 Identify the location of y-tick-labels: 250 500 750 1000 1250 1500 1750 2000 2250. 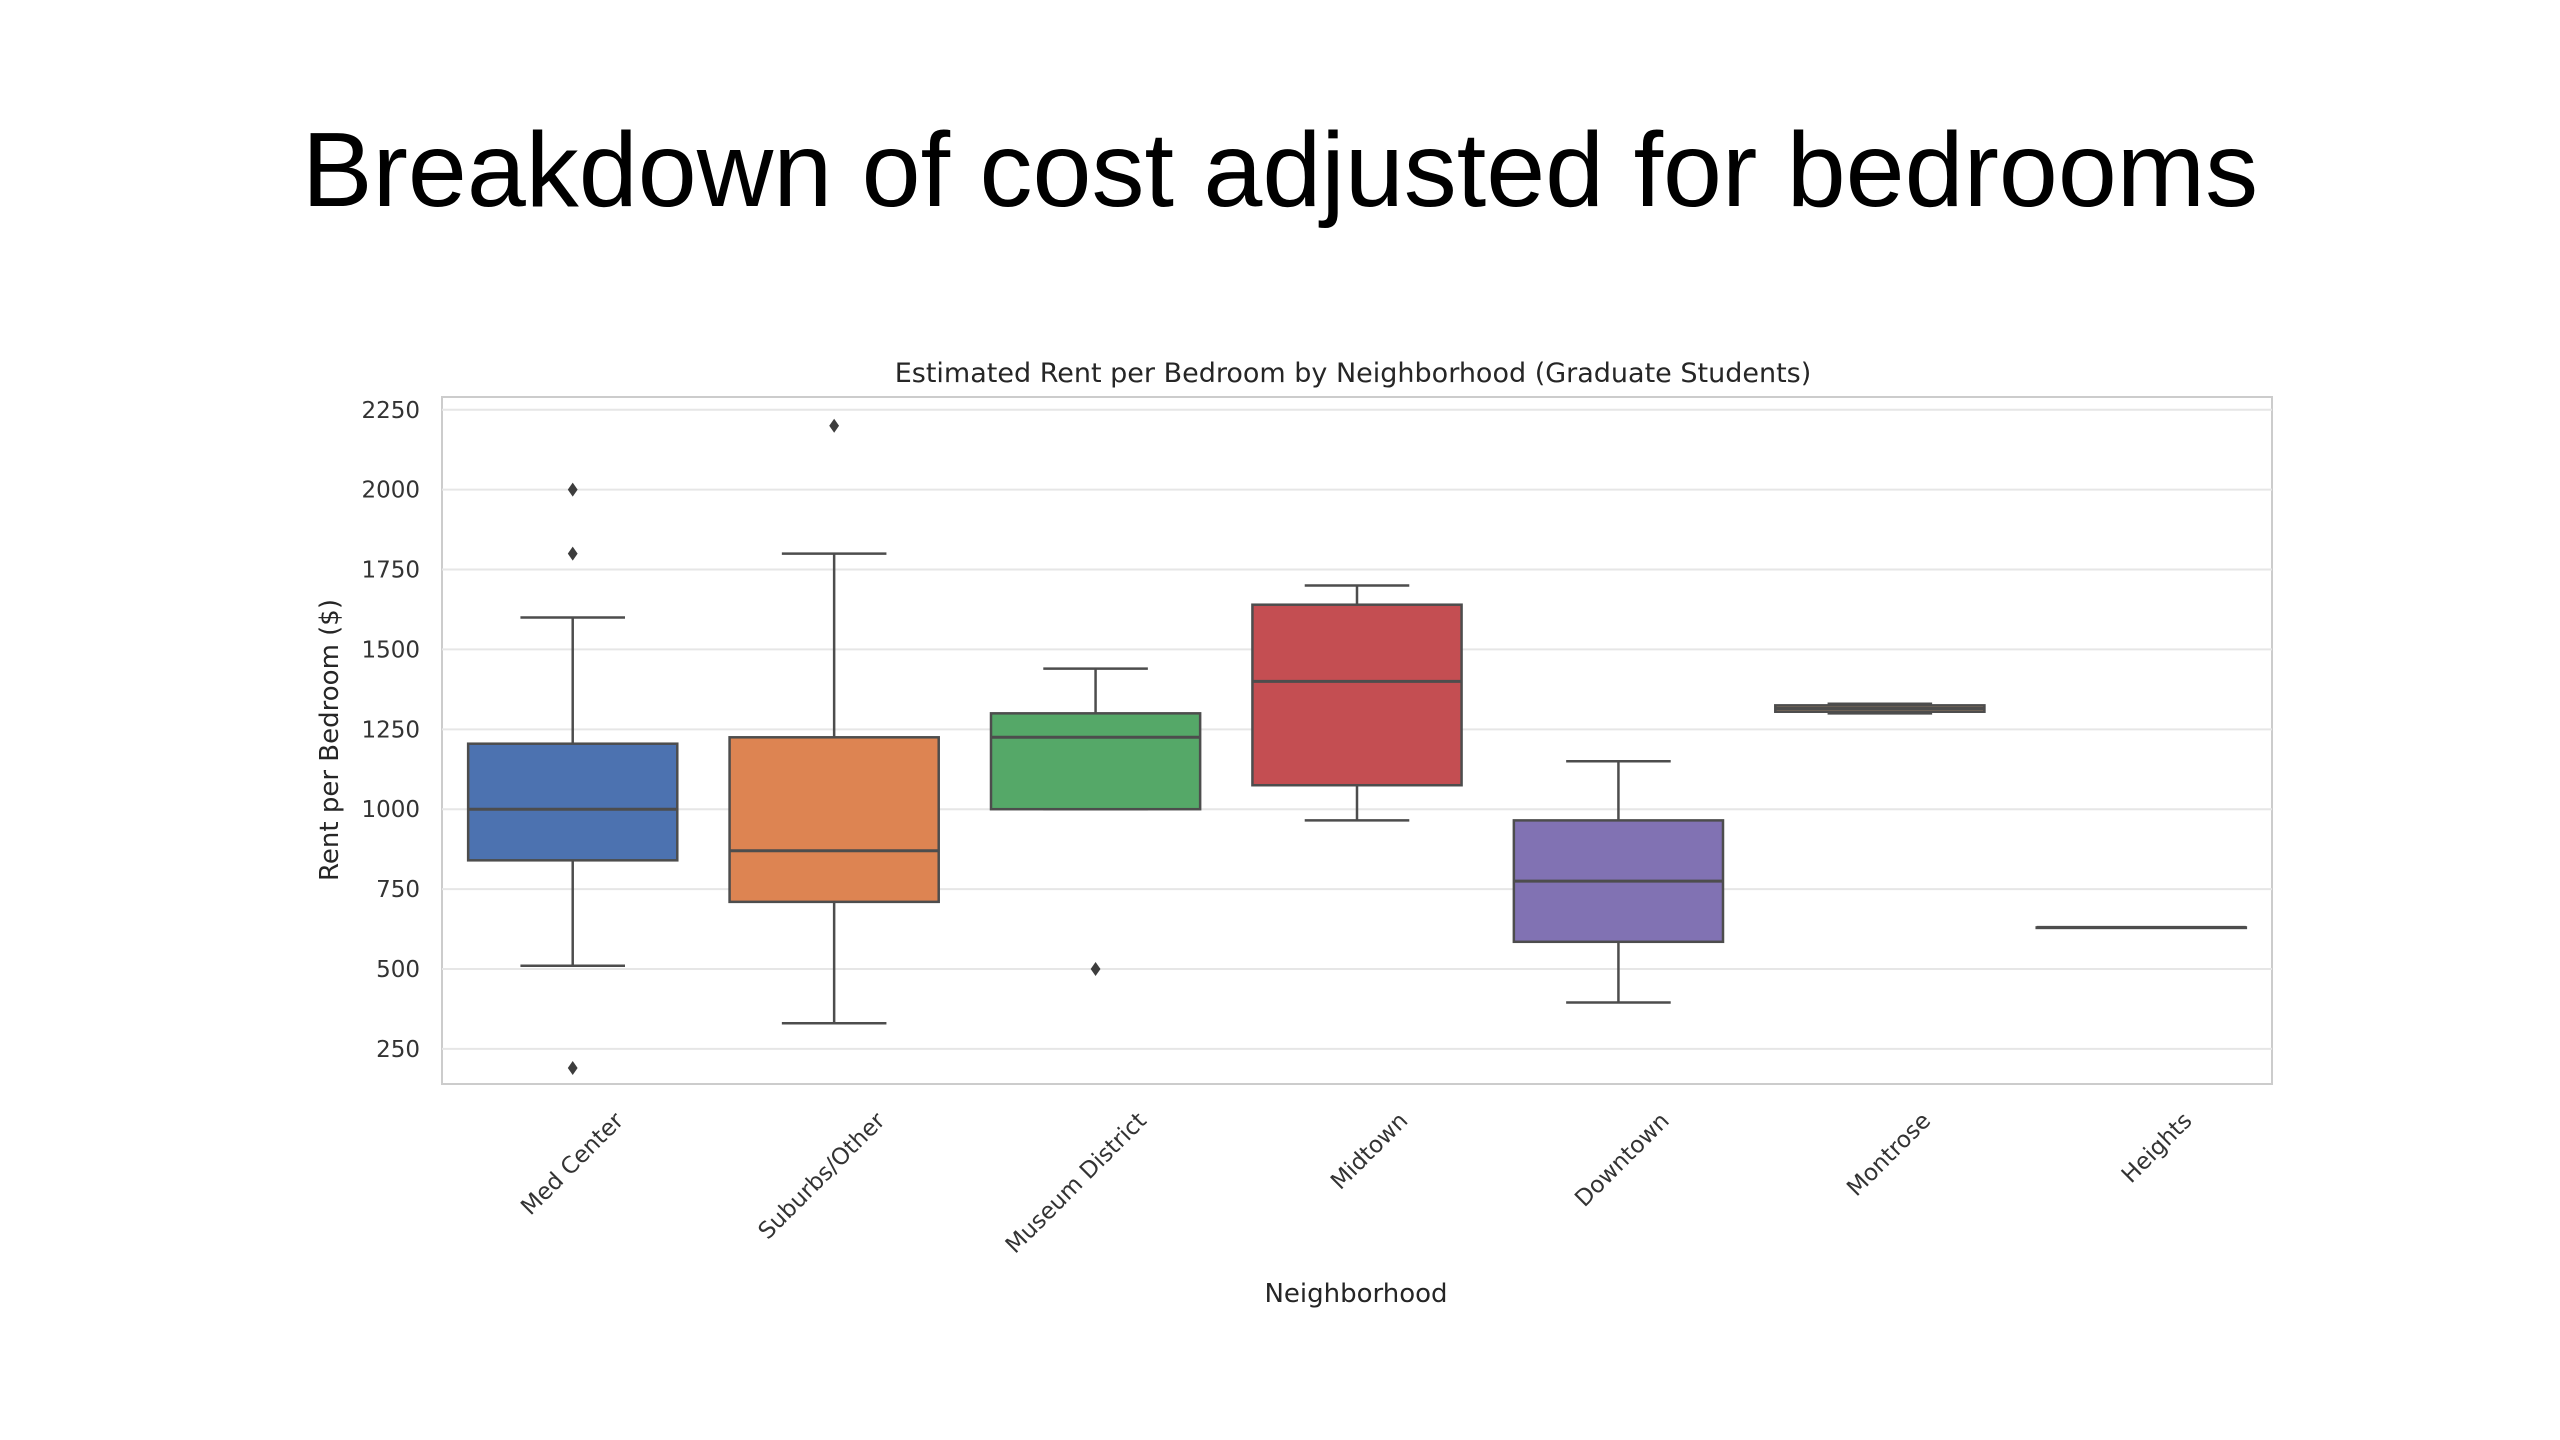
(390, 730).